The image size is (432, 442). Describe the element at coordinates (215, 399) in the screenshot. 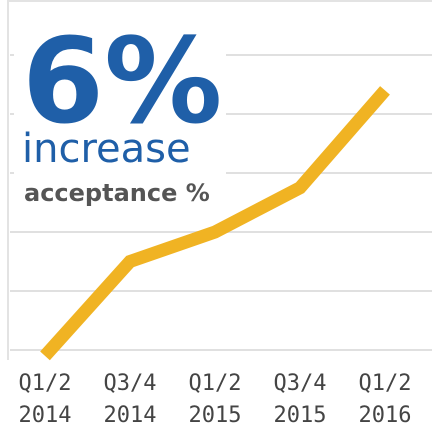

I see `x-tick-label: Q1/2 2015` at that location.